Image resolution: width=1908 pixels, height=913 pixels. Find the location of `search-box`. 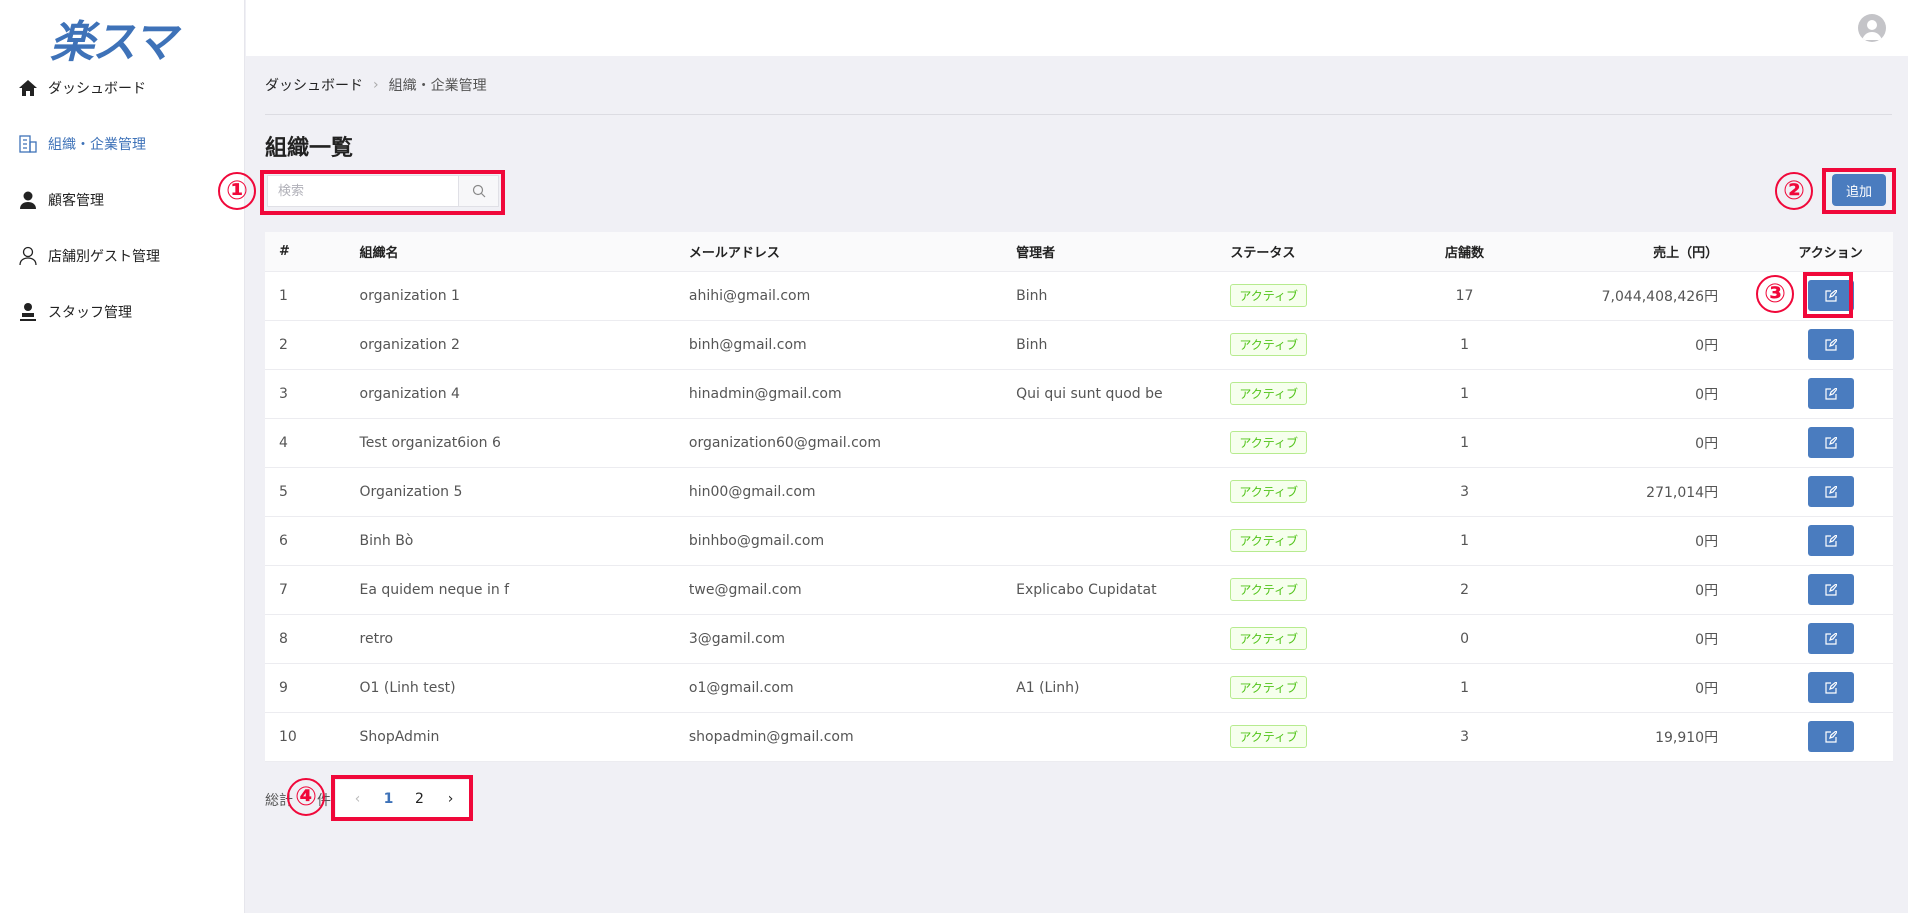

search-box is located at coordinates (383, 191).